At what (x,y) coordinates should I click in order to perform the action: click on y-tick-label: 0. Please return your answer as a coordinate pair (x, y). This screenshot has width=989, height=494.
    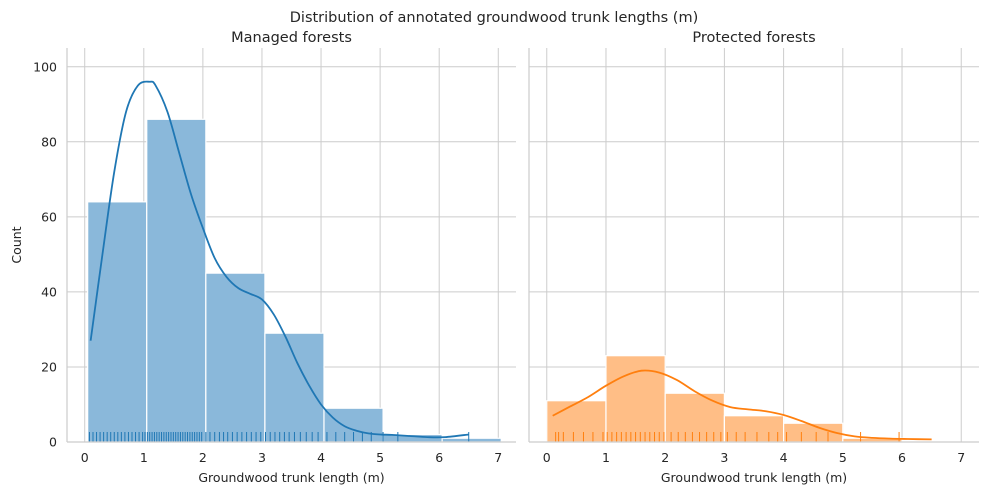
    Looking at the image, I should click on (53, 442).